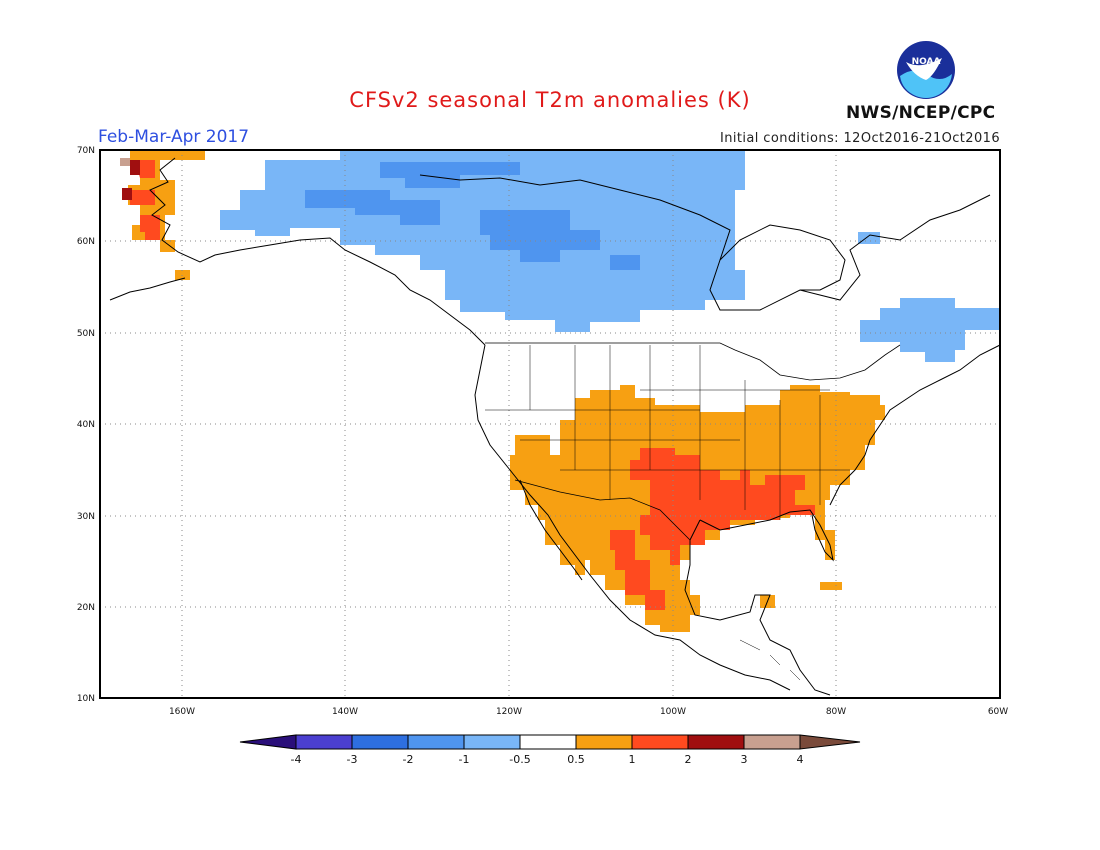 The image size is (1100, 850). I want to click on organization-label: NWS/NCEP/CPC, so click(921, 113).